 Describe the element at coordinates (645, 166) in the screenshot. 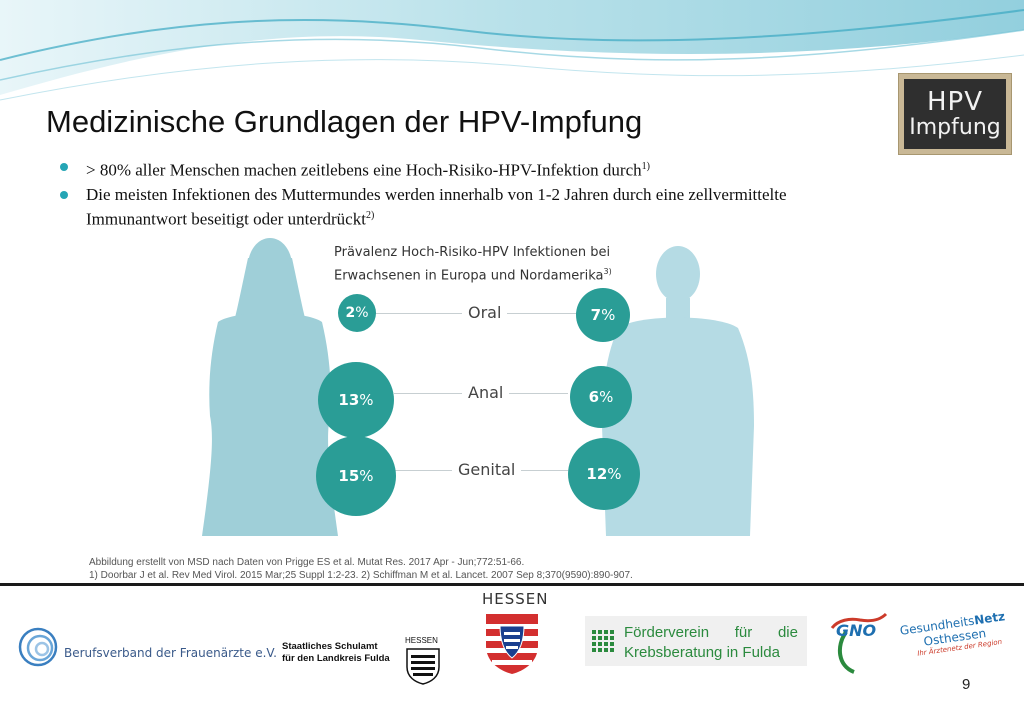

I see `bullet-ref: 1)` at that location.